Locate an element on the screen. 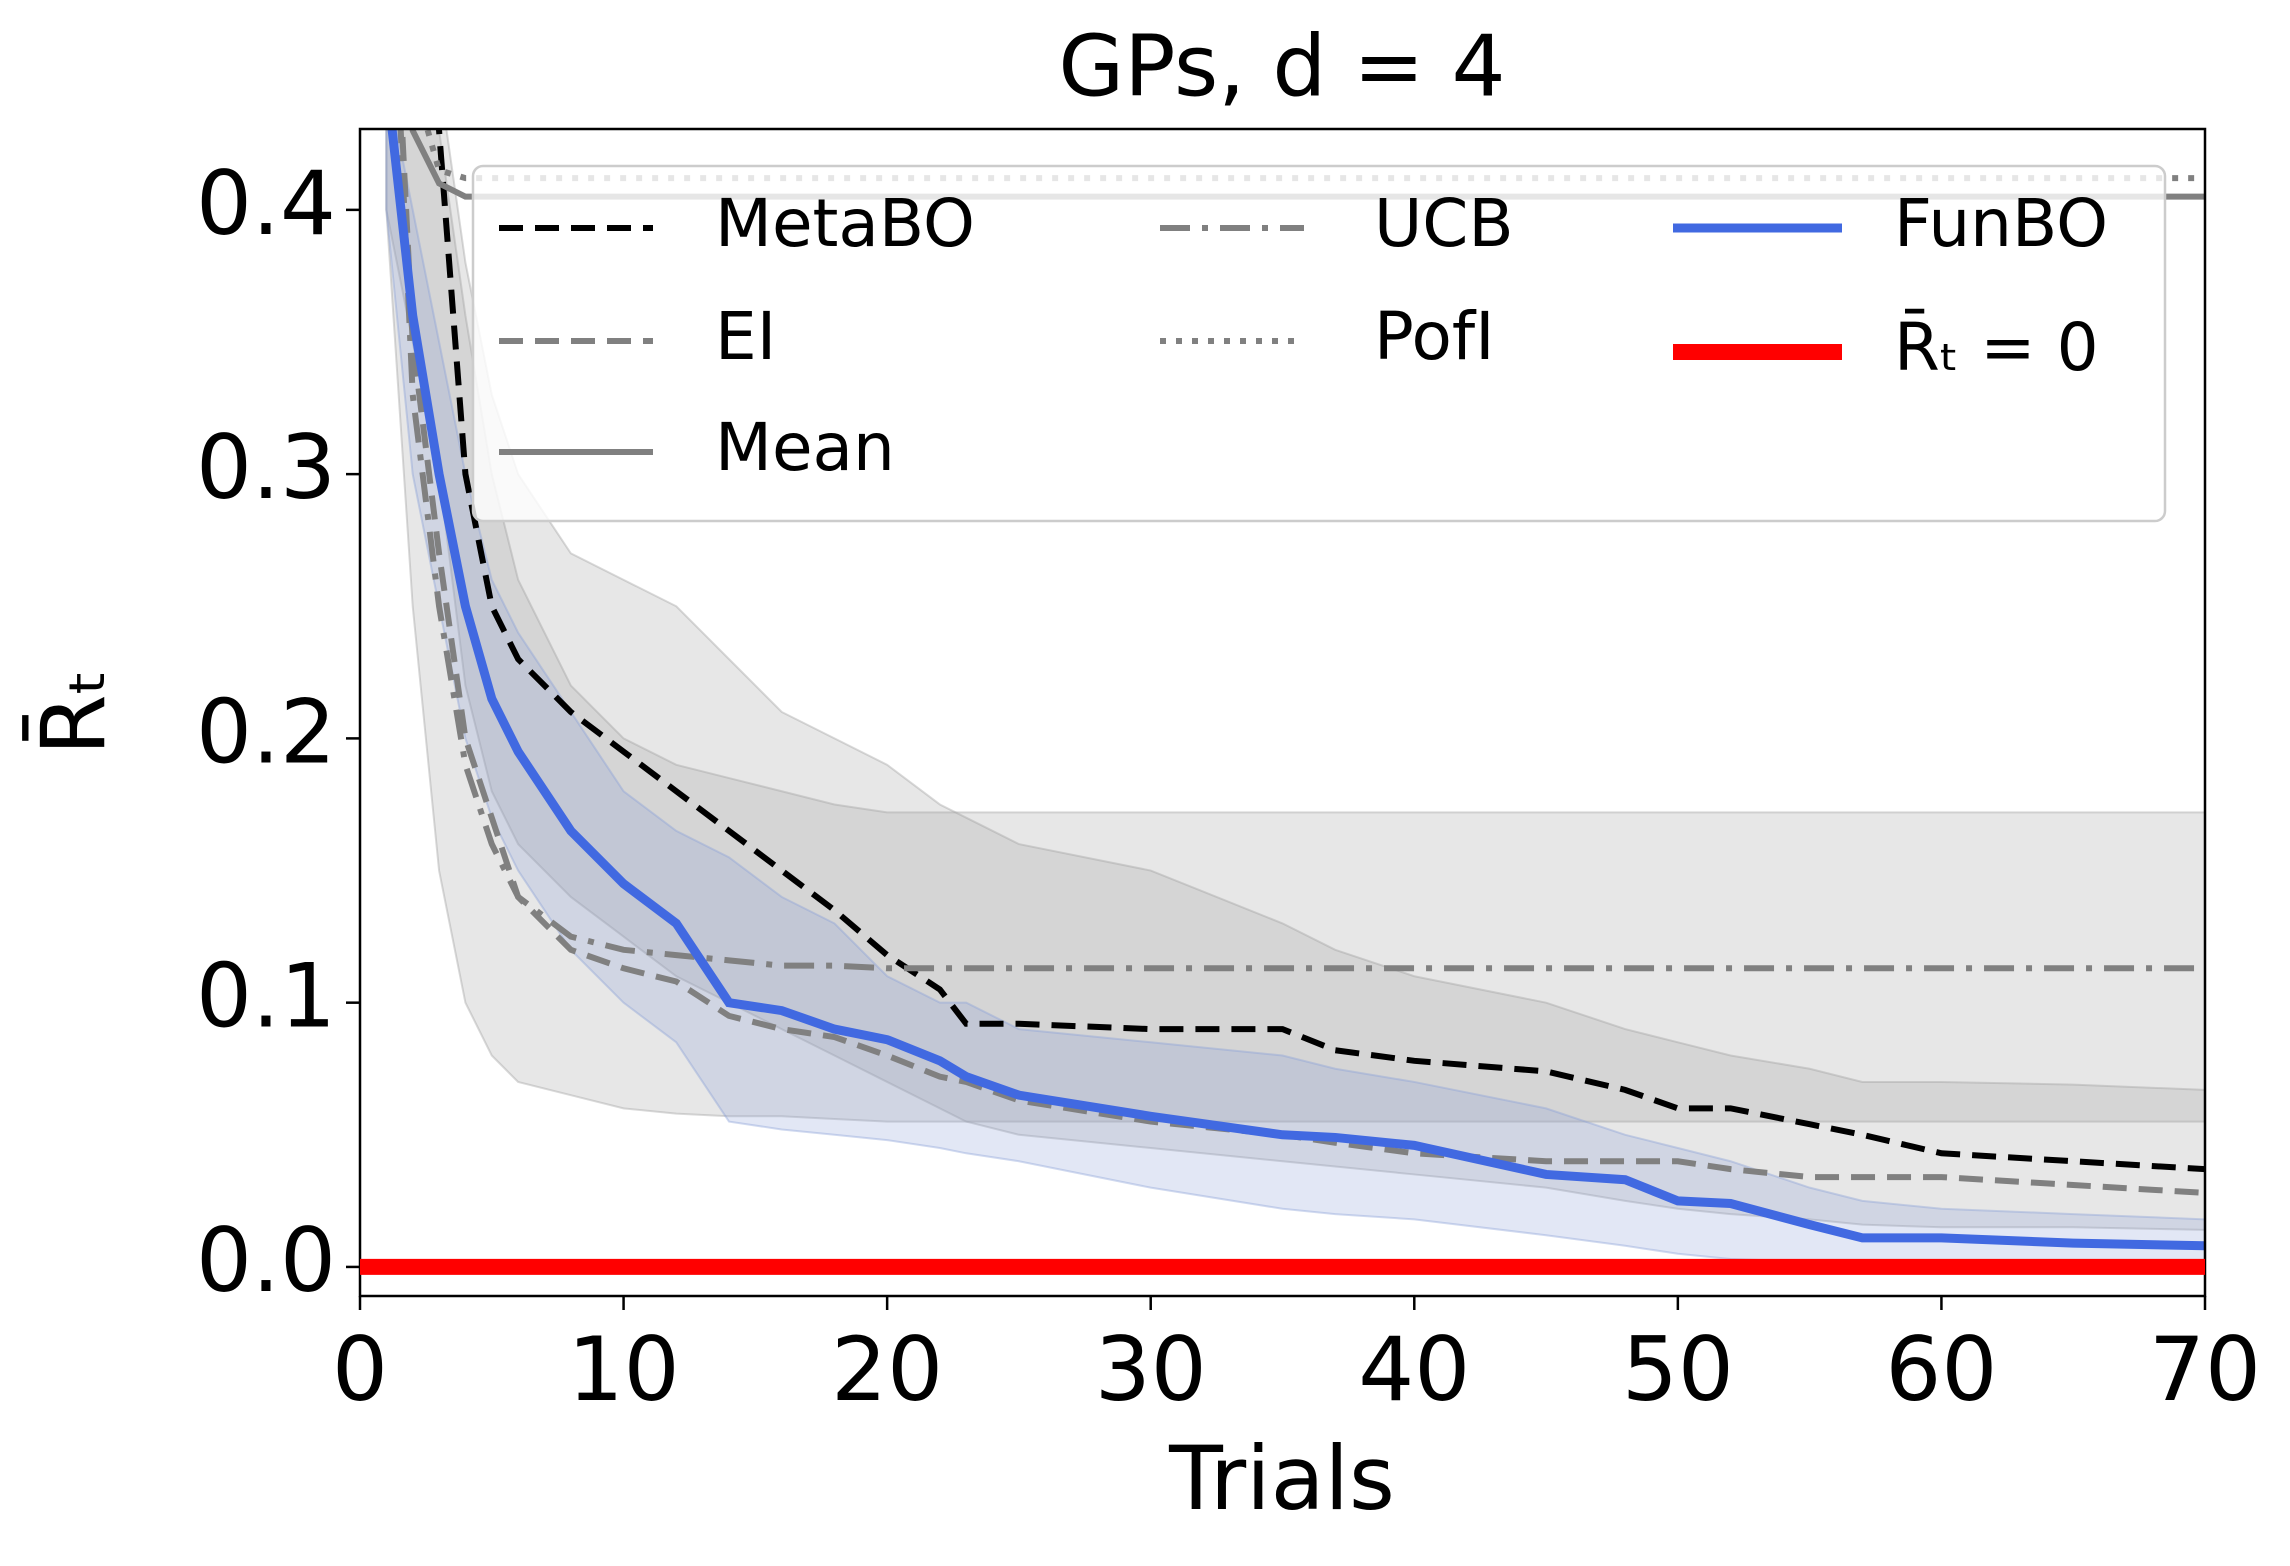 The image size is (2290, 1566). x-tick-label: 60 is located at coordinates (1941, 1369).